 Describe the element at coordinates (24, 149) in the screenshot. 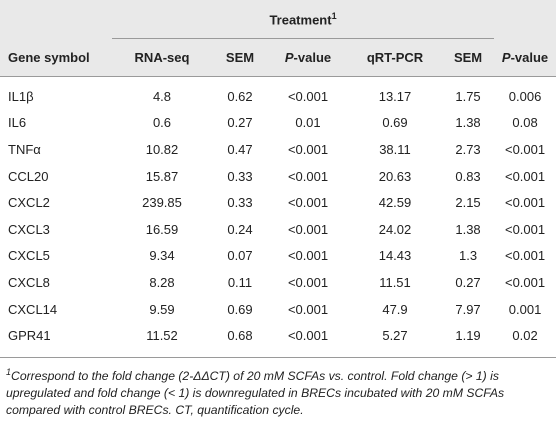

I see `gene-cell: TNFα` at that location.